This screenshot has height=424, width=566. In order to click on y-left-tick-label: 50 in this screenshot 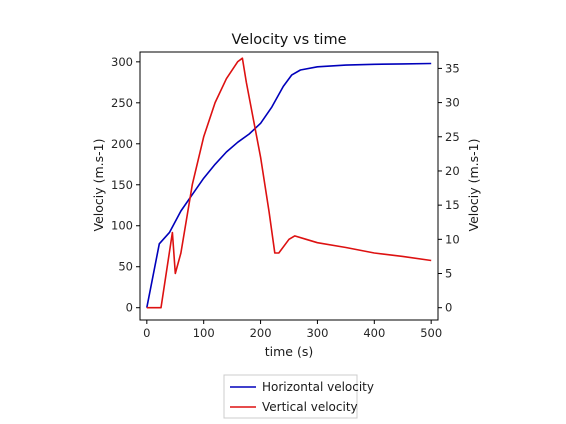, I will do `click(125, 267)`.